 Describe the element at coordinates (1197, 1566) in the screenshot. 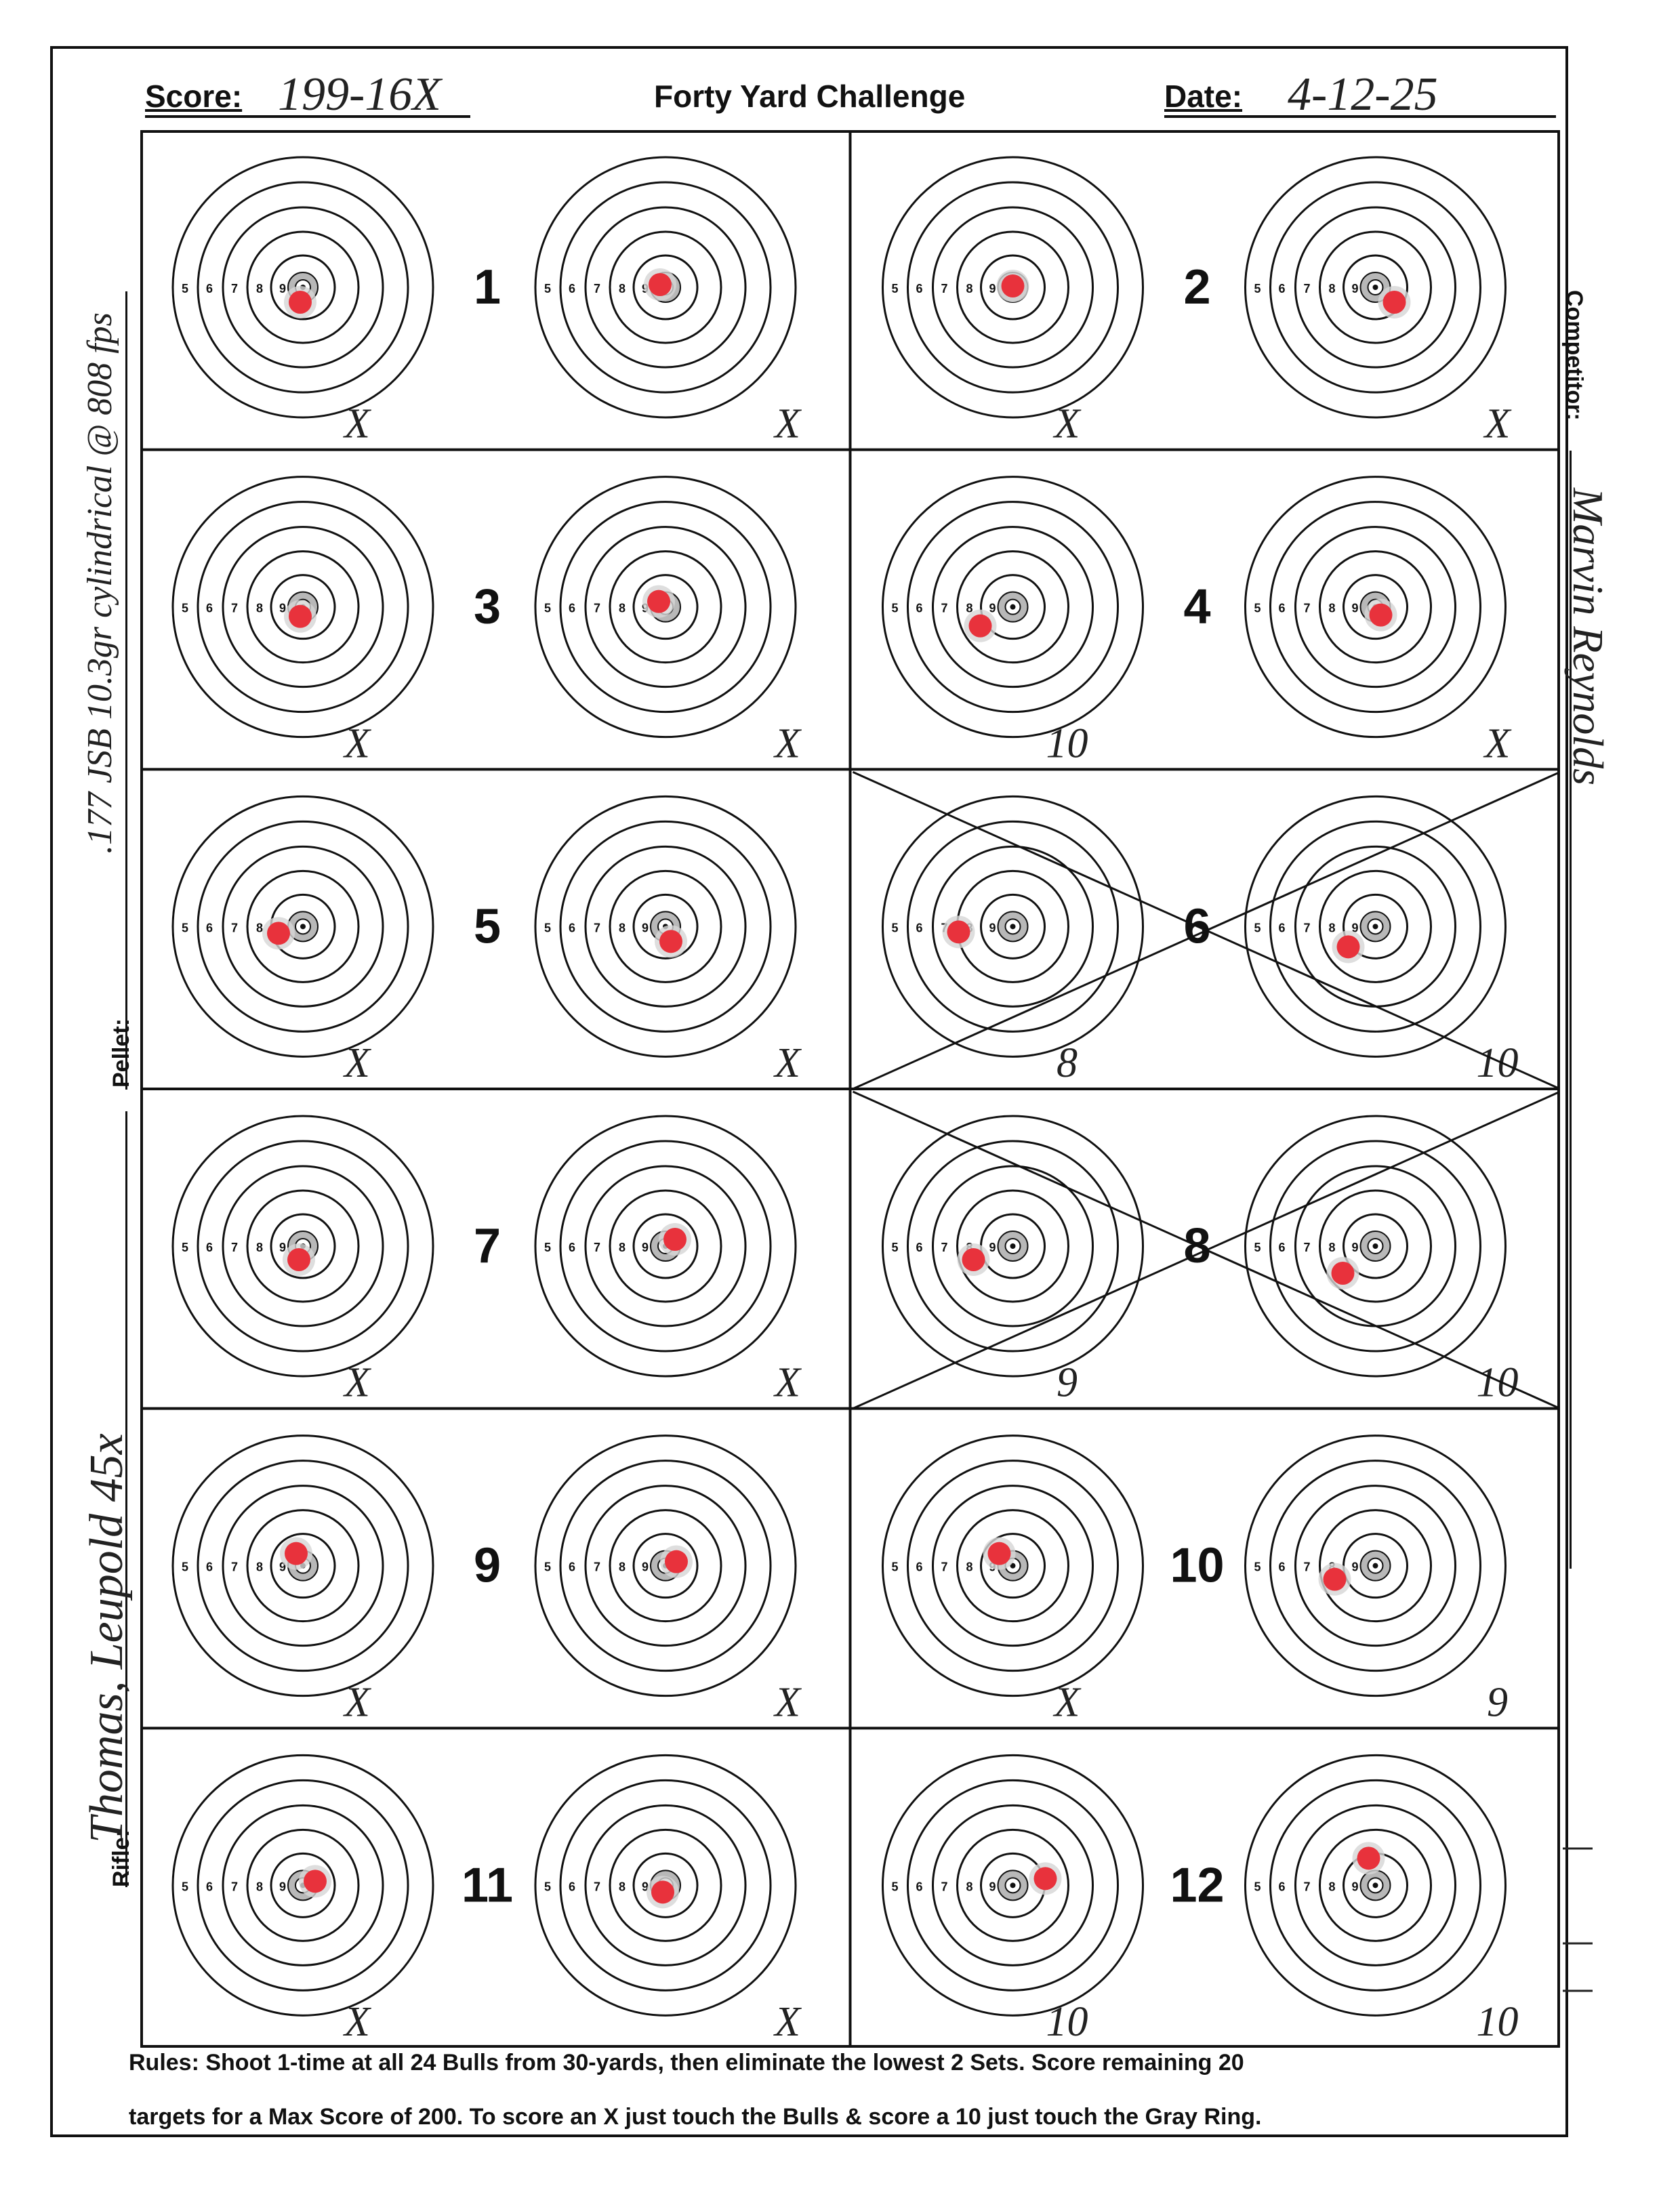

I see `set-number: 10` at that location.